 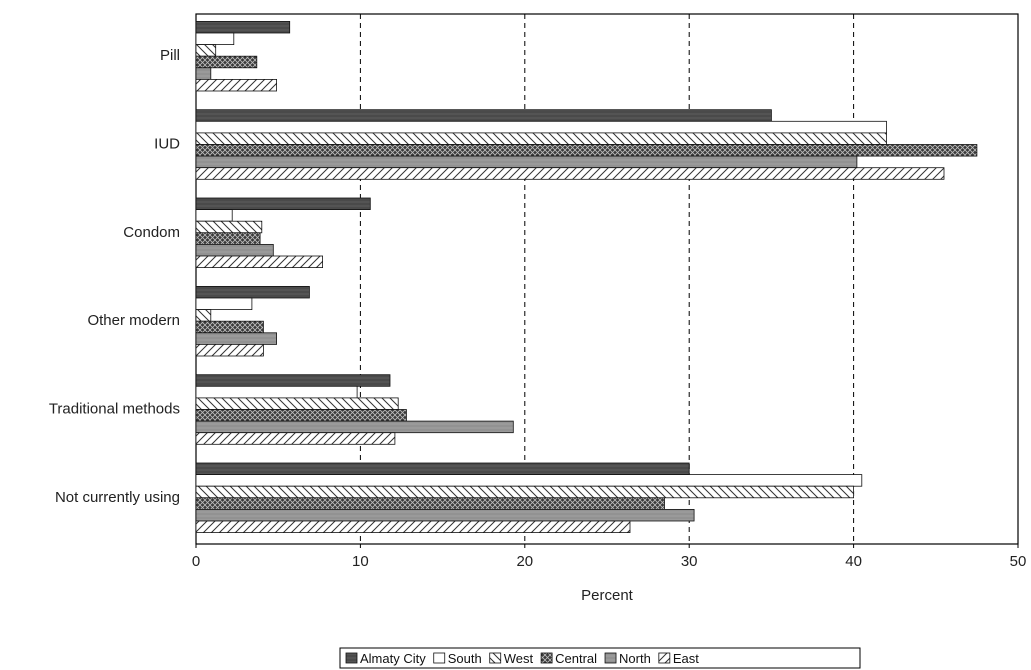 I want to click on legend-box, so click(x=600, y=658).